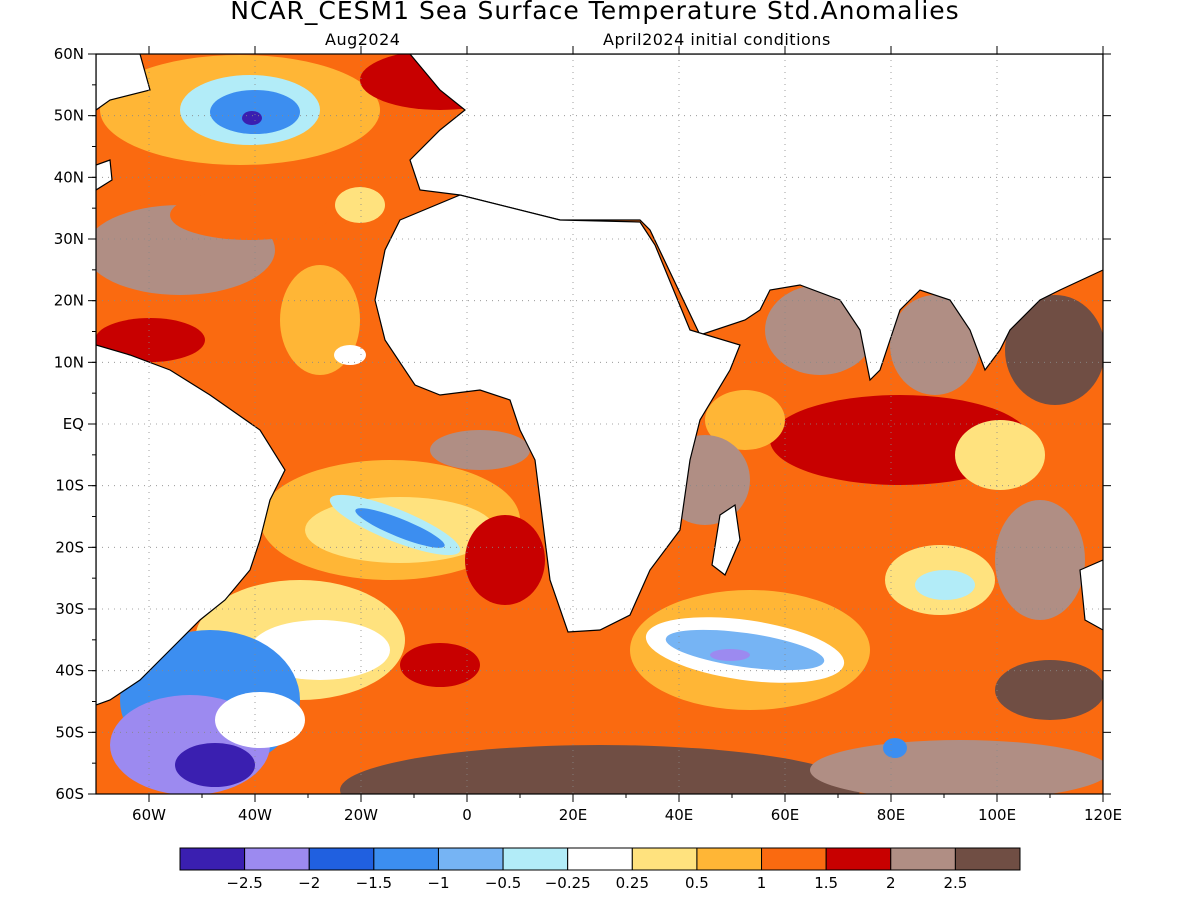  I want to click on colorbar-label: −1, so click(438, 883).